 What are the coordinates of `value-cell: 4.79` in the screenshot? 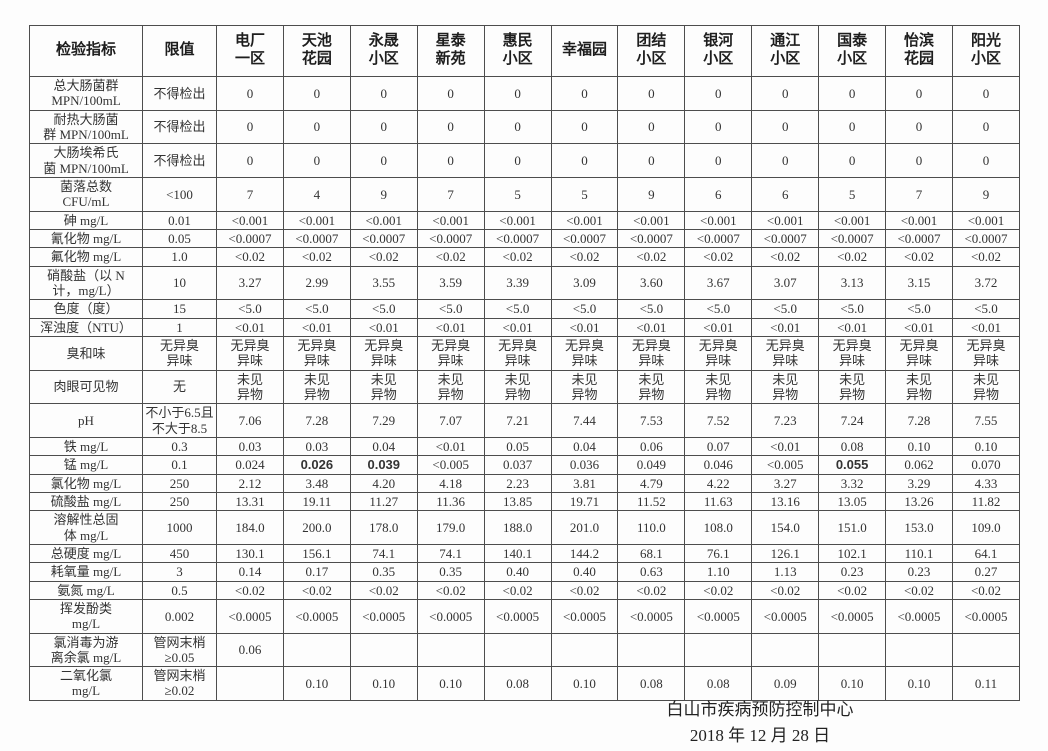 It's located at (651, 483).